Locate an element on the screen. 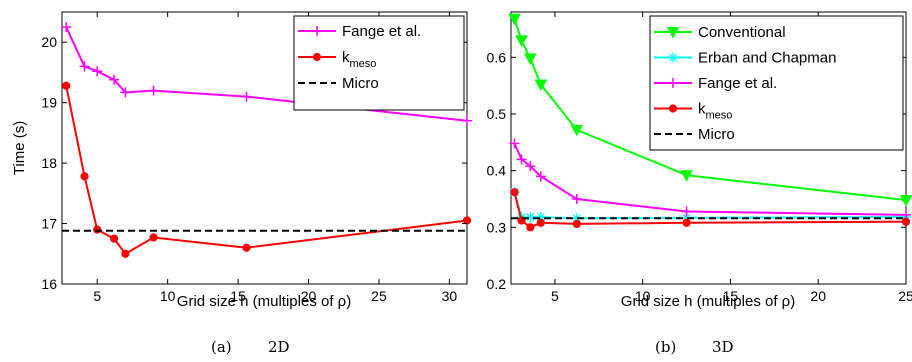 Image resolution: width=912 pixels, height=362 pixels. y-tick-label: 16 is located at coordinates (49, 284).